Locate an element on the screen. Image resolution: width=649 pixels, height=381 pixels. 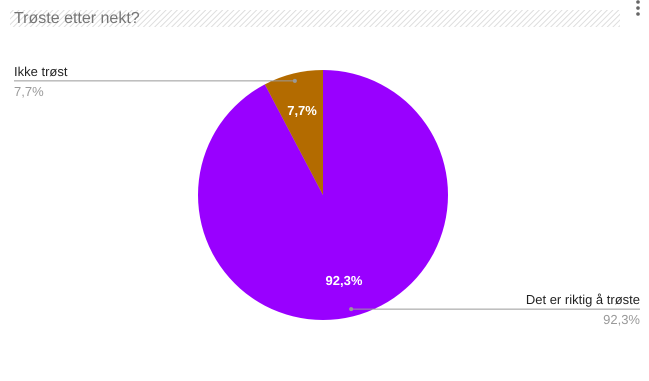
chart-title: Trøste etter nekt? is located at coordinates (77, 18).